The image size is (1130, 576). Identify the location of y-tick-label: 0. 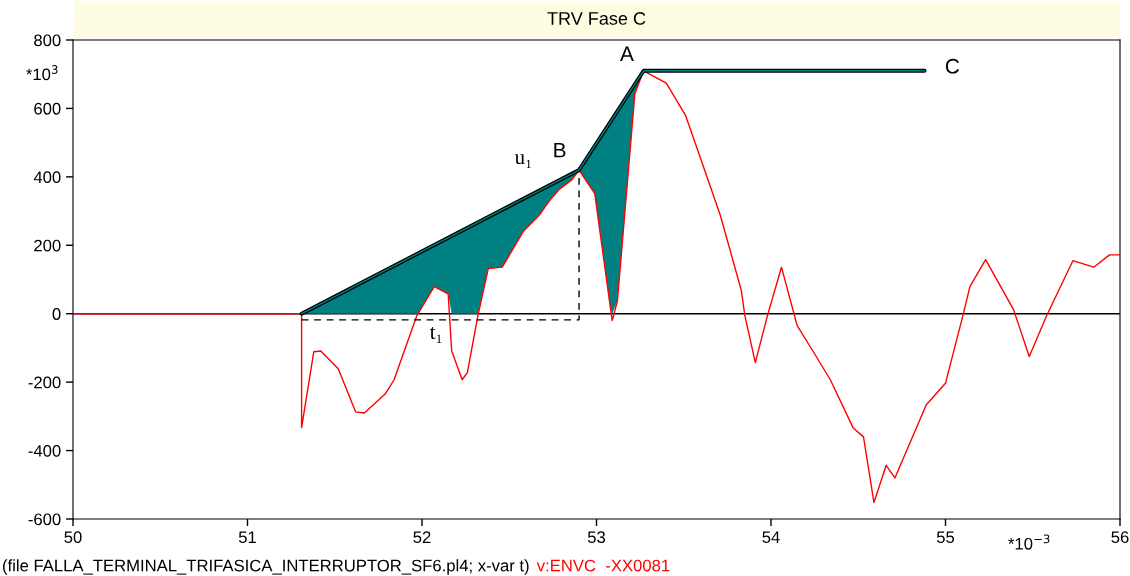
(56, 314).